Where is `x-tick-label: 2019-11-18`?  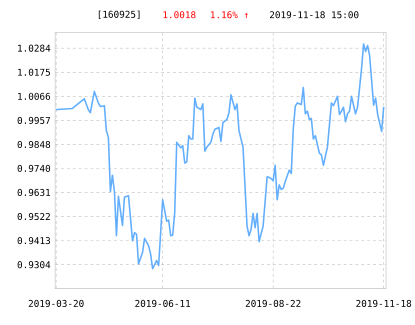 x-tick-label: 2019-11-18 is located at coordinates (384, 303).